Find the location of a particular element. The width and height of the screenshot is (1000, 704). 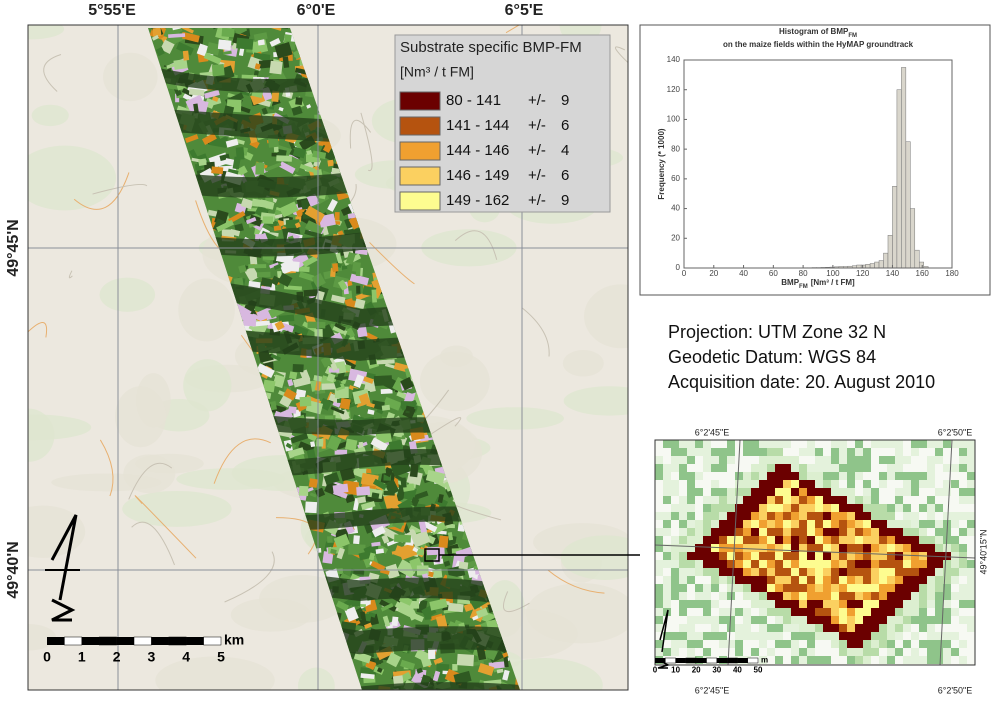

title-text: Histogram of BMP is located at coordinates (814, 31).